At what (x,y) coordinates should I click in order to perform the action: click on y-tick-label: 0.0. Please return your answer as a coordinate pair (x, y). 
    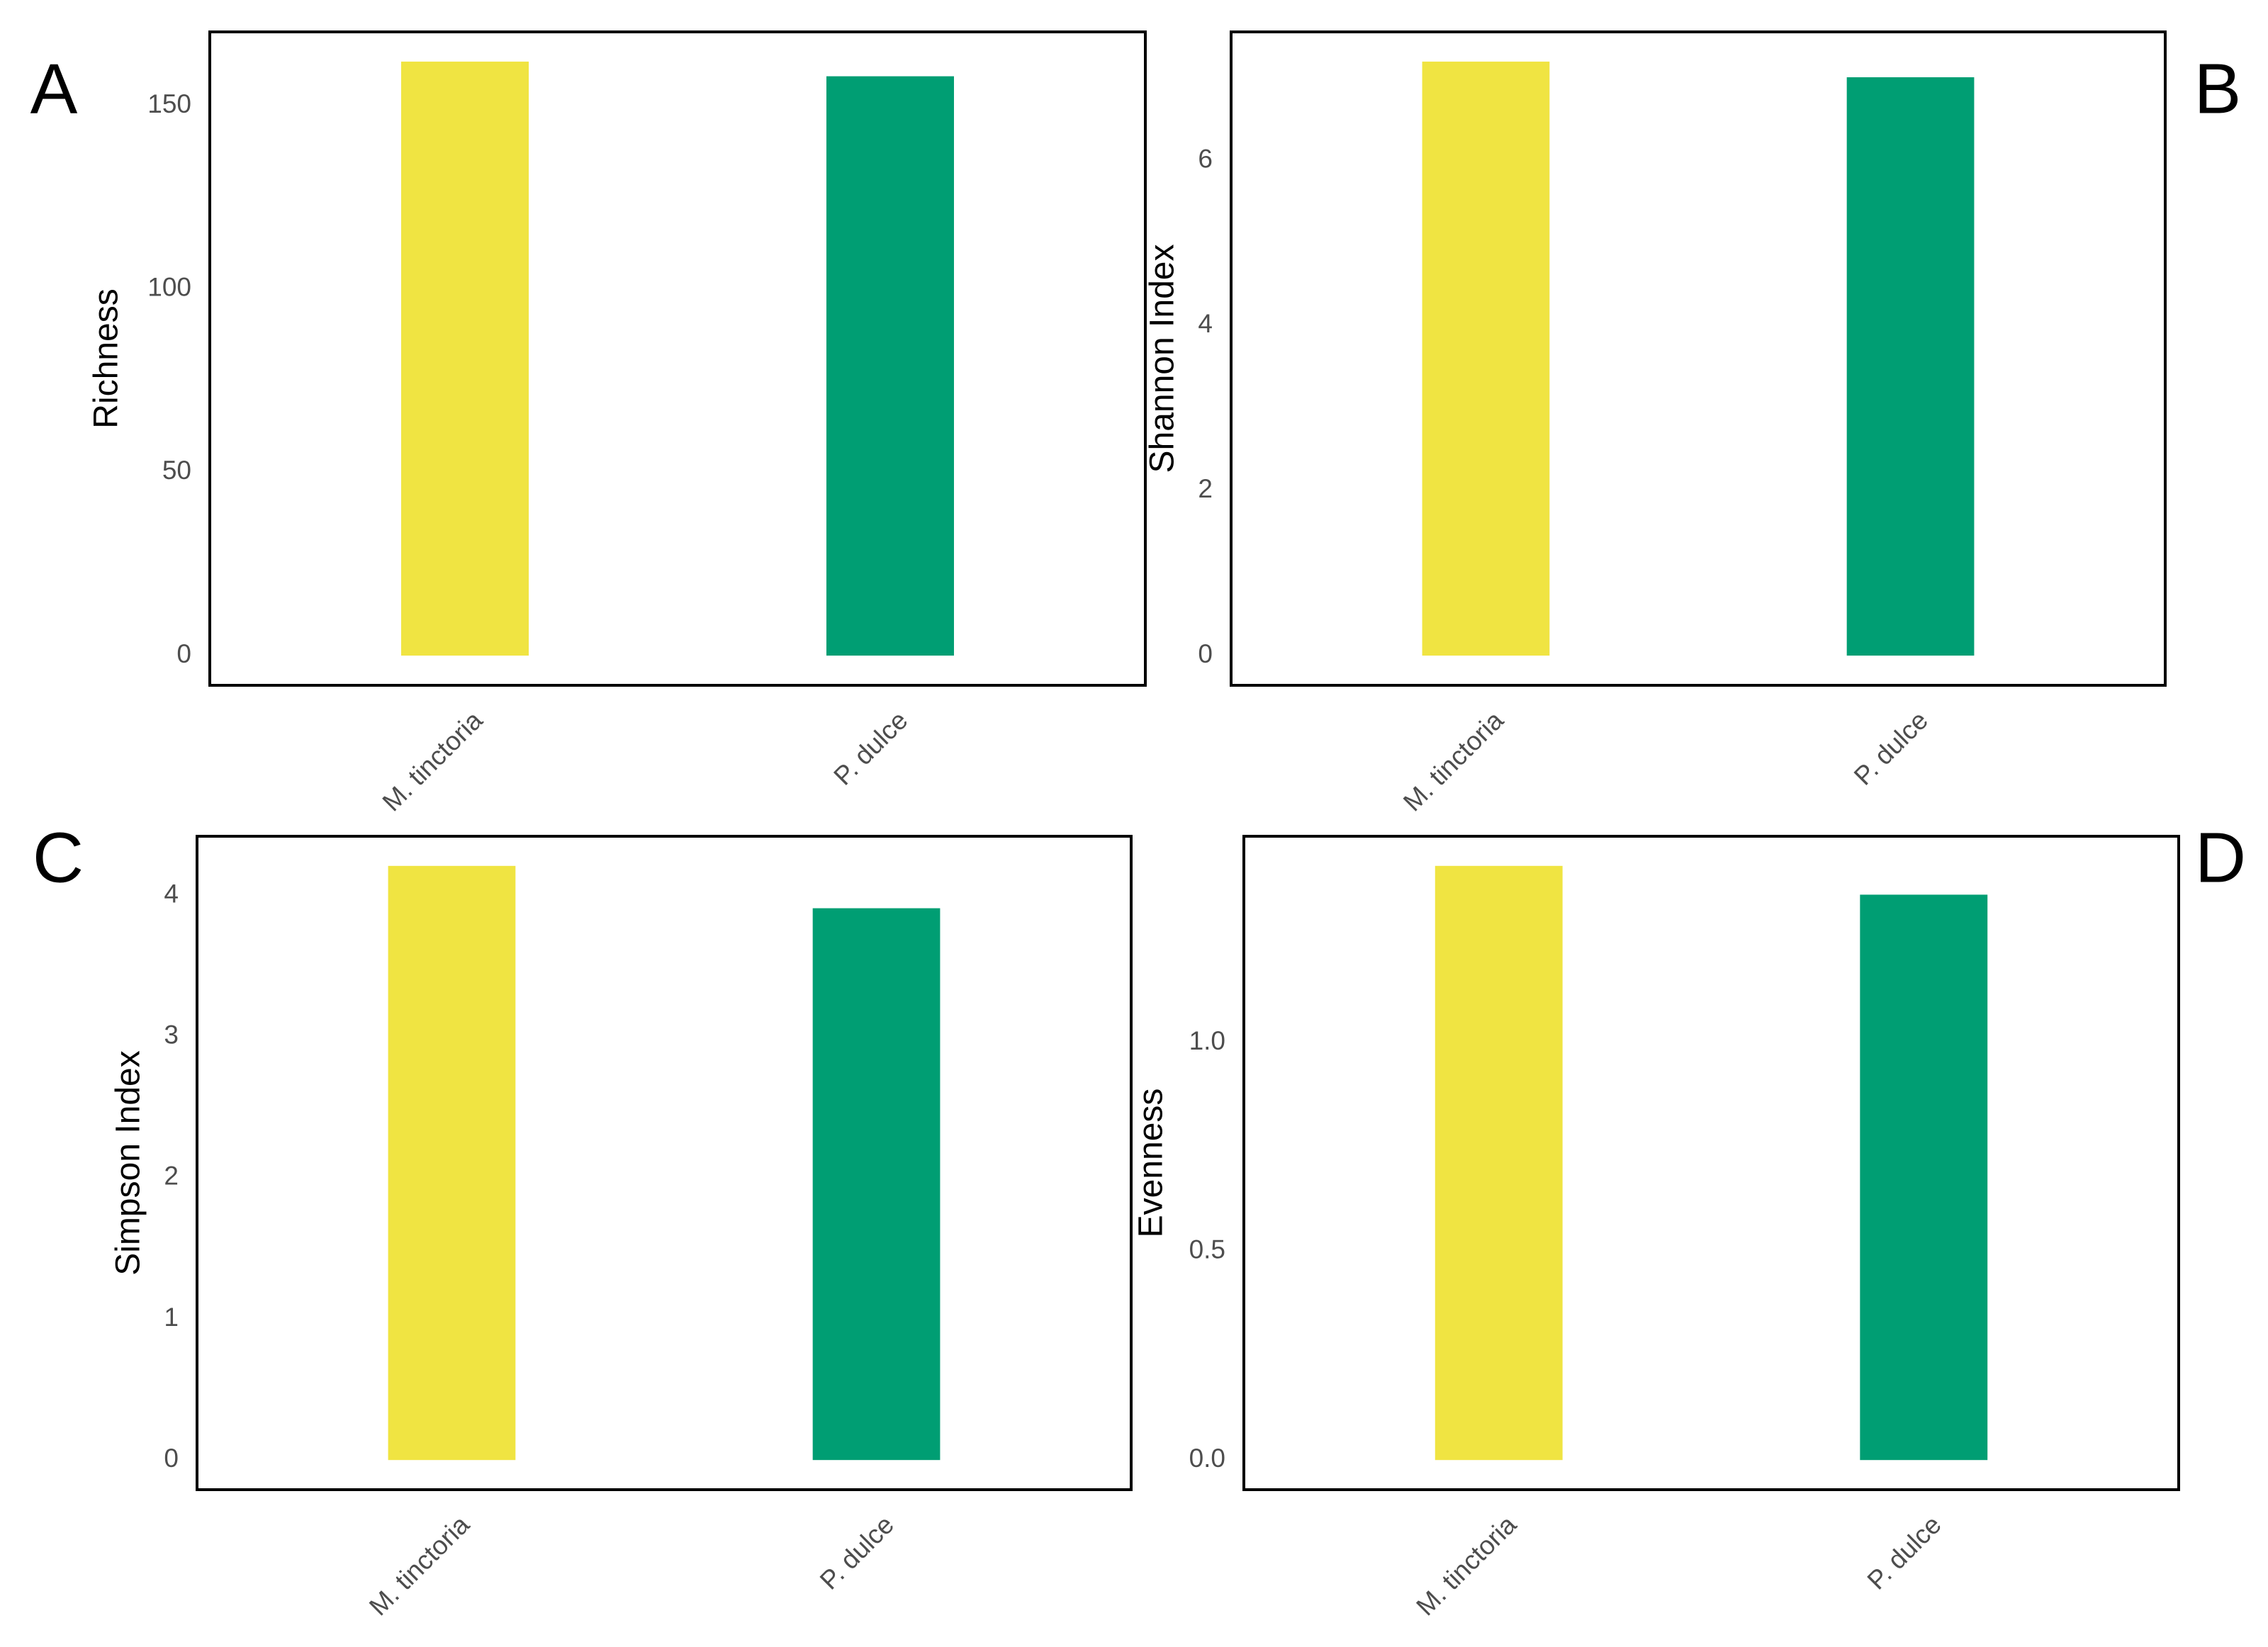
    Looking at the image, I should click on (1207, 1459).